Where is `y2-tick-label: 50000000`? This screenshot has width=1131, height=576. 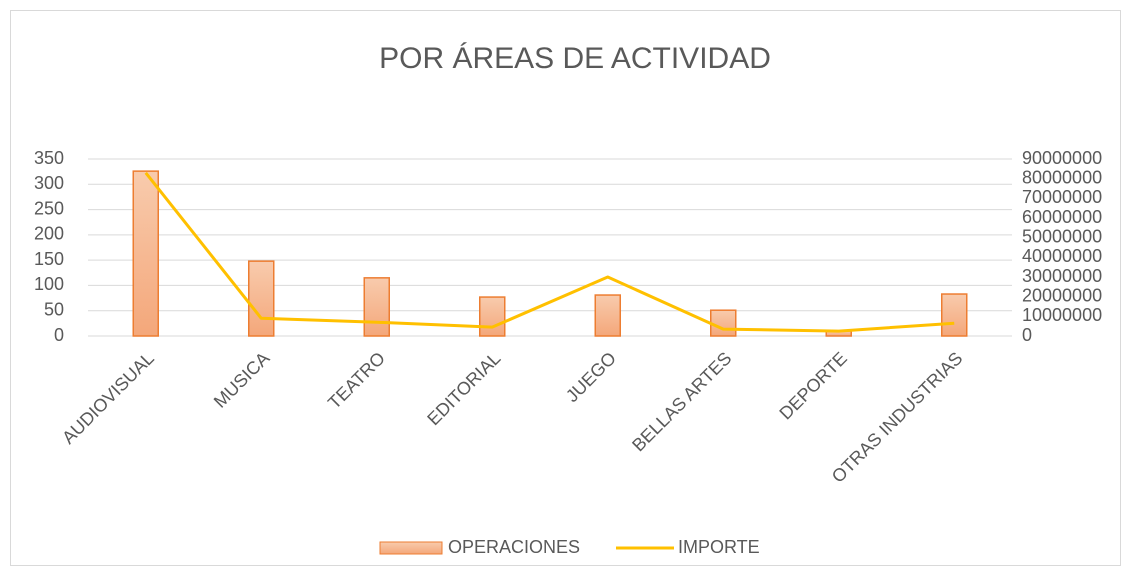 y2-tick-label: 50000000 is located at coordinates (1062, 236).